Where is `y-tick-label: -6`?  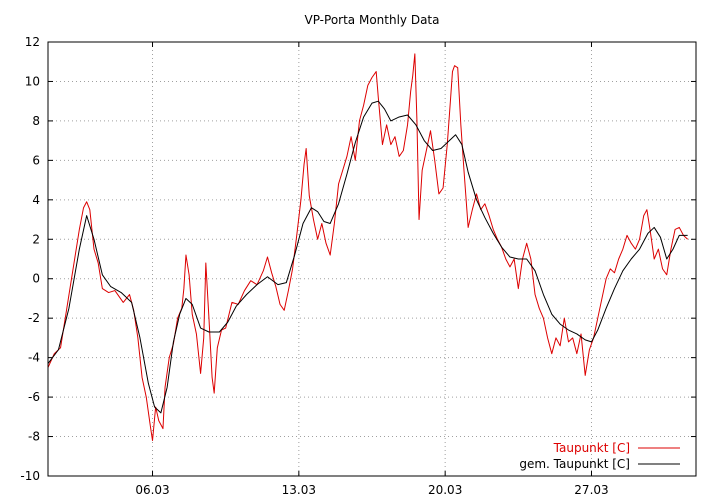
y-tick-label: -6 is located at coordinates (34, 397).